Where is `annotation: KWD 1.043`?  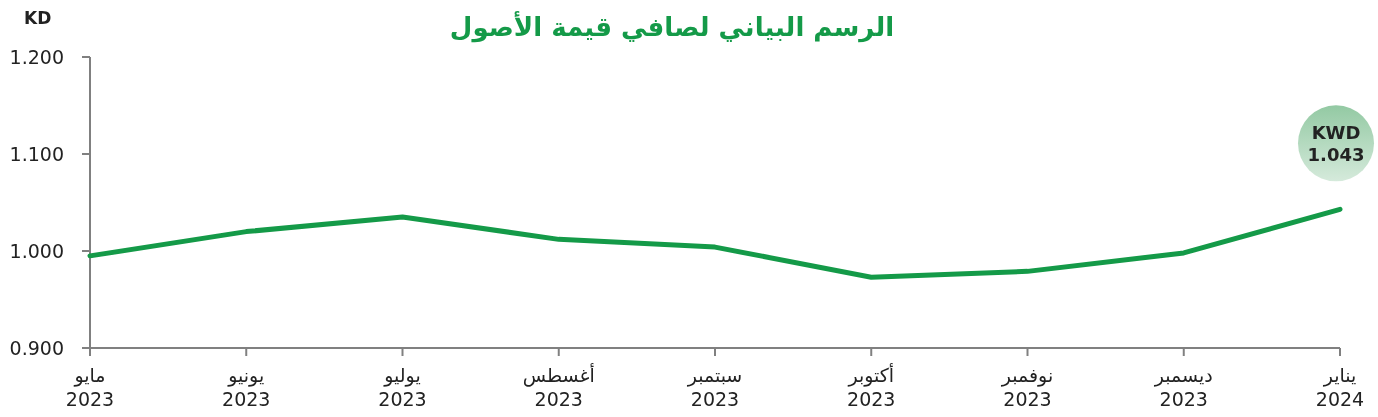 annotation: KWD 1.043 is located at coordinates (1336, 144).